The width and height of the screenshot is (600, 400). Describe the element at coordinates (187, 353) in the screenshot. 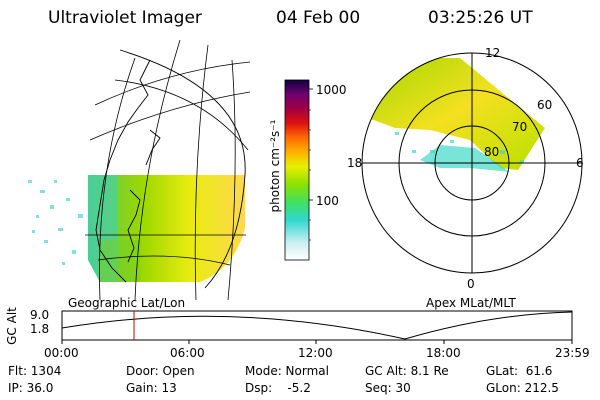

I see `altitude-xtick-6: 06:00` at that location.